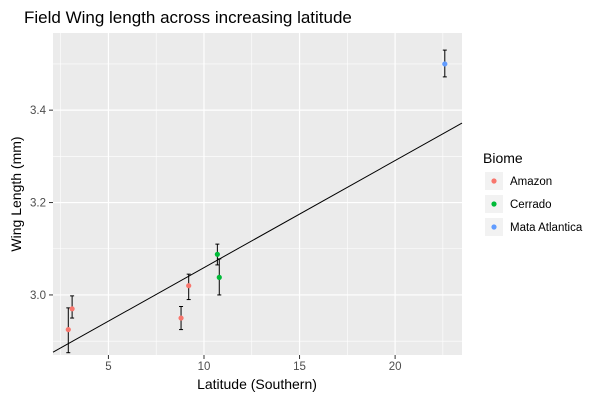 This screenshot has height=401, width=600. I want to click on legend-label-1: Cerrado, so click(531, 205).